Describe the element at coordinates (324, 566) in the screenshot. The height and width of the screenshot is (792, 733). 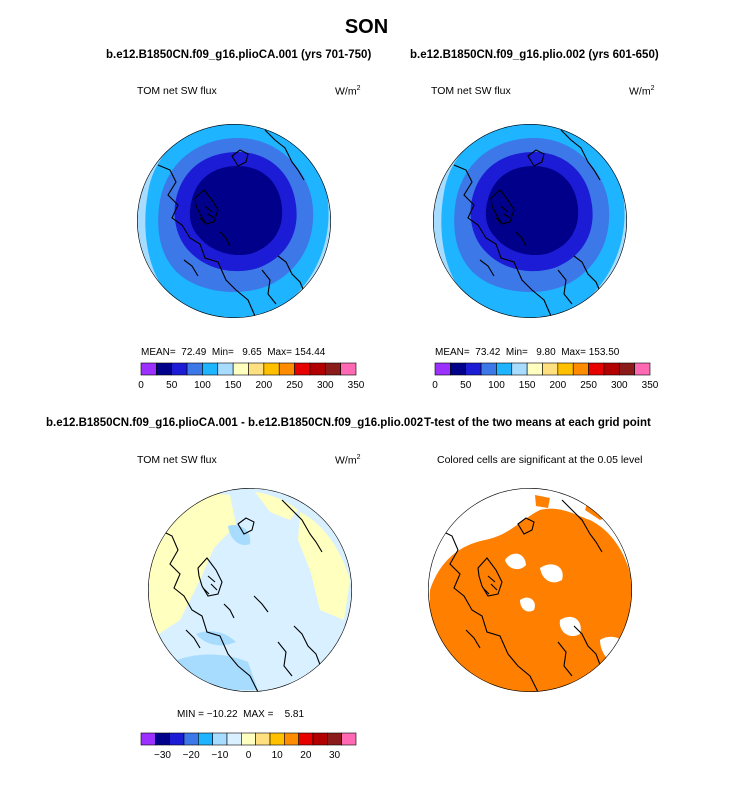
I see `band-pos0-east` at that location.